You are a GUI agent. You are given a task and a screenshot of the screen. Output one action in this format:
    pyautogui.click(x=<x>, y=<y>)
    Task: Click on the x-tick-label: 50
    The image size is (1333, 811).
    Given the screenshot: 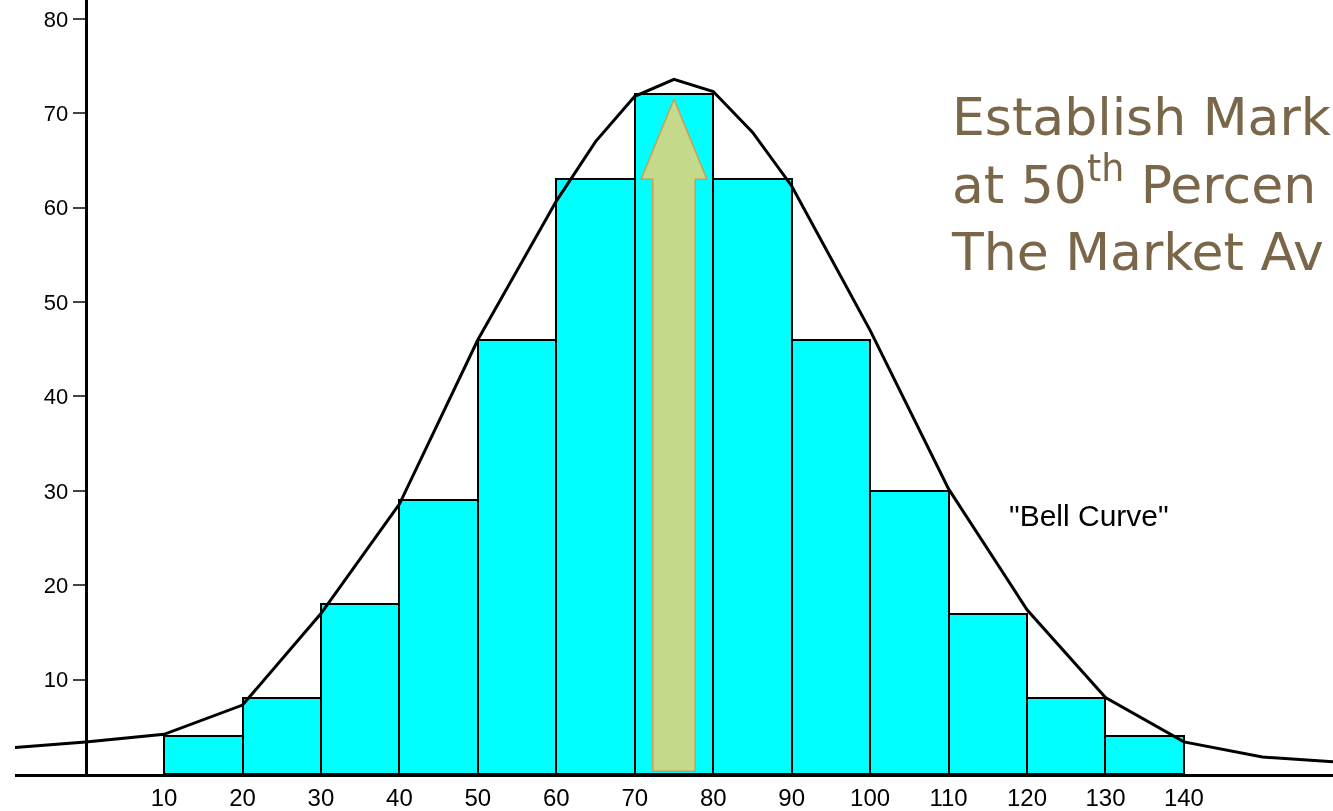 What is the action you would take?
    pyautogui.click(x=478, y=797)
    